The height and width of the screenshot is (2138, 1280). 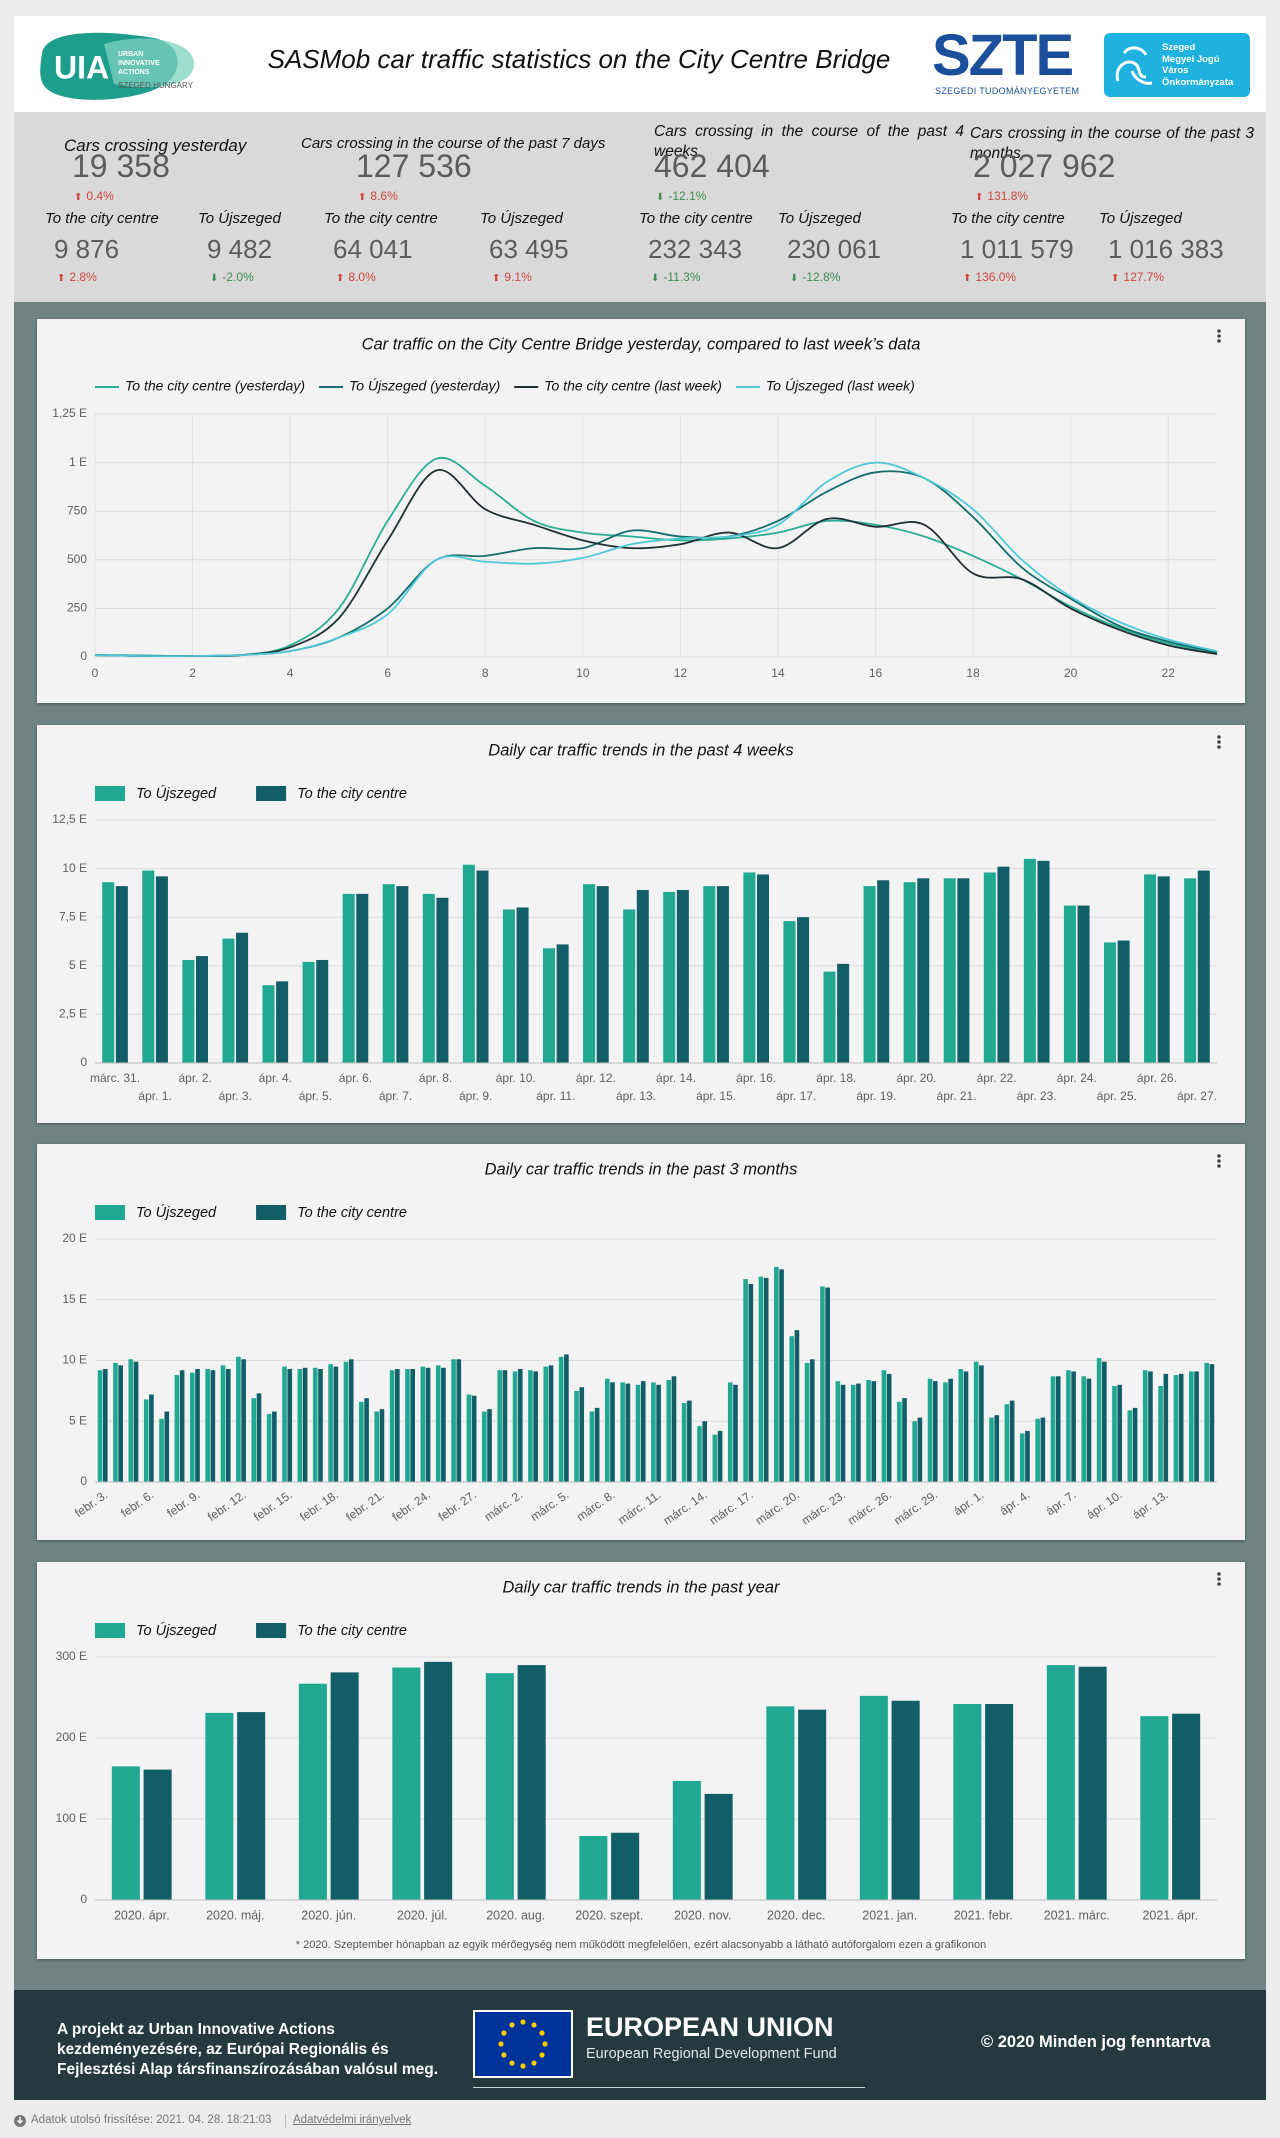 What do you see at coordinates (712, 166) in the screenshot?
I see `kpi-value: 462 404` at bounding box center [712, 166].